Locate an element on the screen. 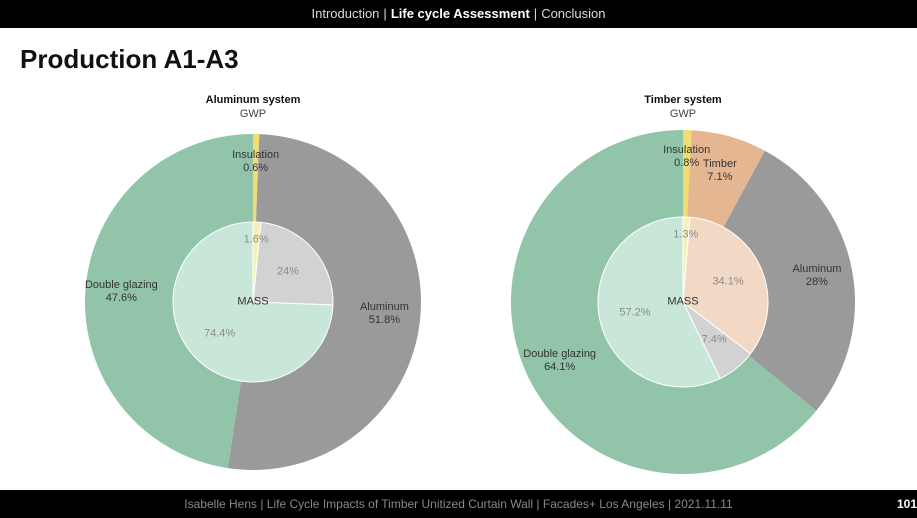 This screenshot has width=917, height=518. outer-label: Double glazing 64.1% is located at coordinates (560, 361).